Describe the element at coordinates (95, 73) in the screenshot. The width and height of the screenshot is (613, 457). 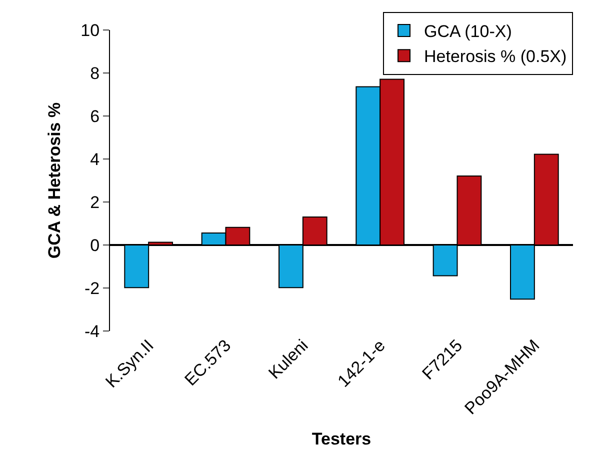
I see `y-tick-label: 8` at that location.